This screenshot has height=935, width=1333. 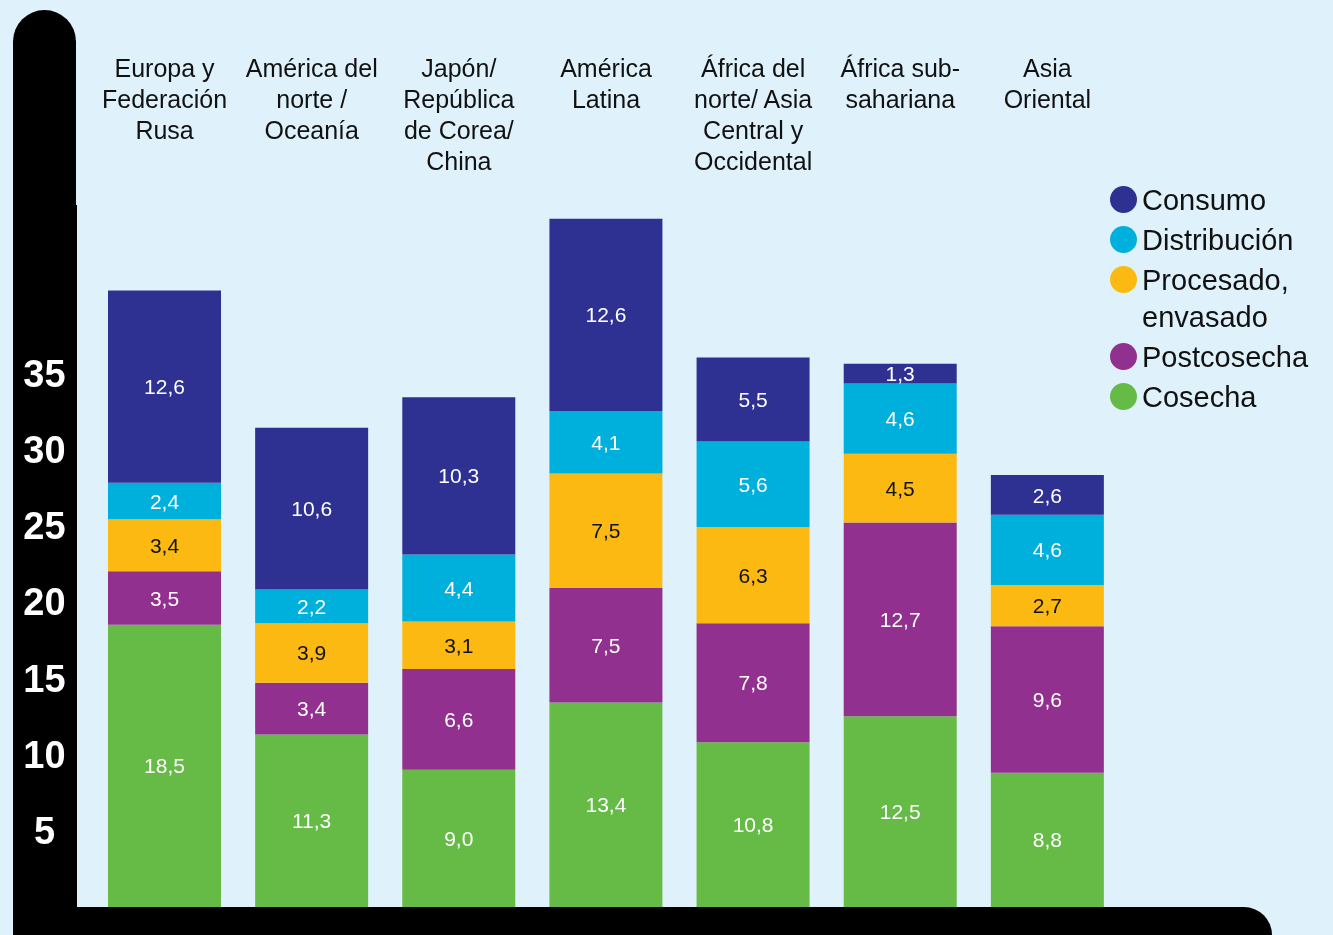 I want to click on y-tick-label: 15, so click(x=44, y=678).